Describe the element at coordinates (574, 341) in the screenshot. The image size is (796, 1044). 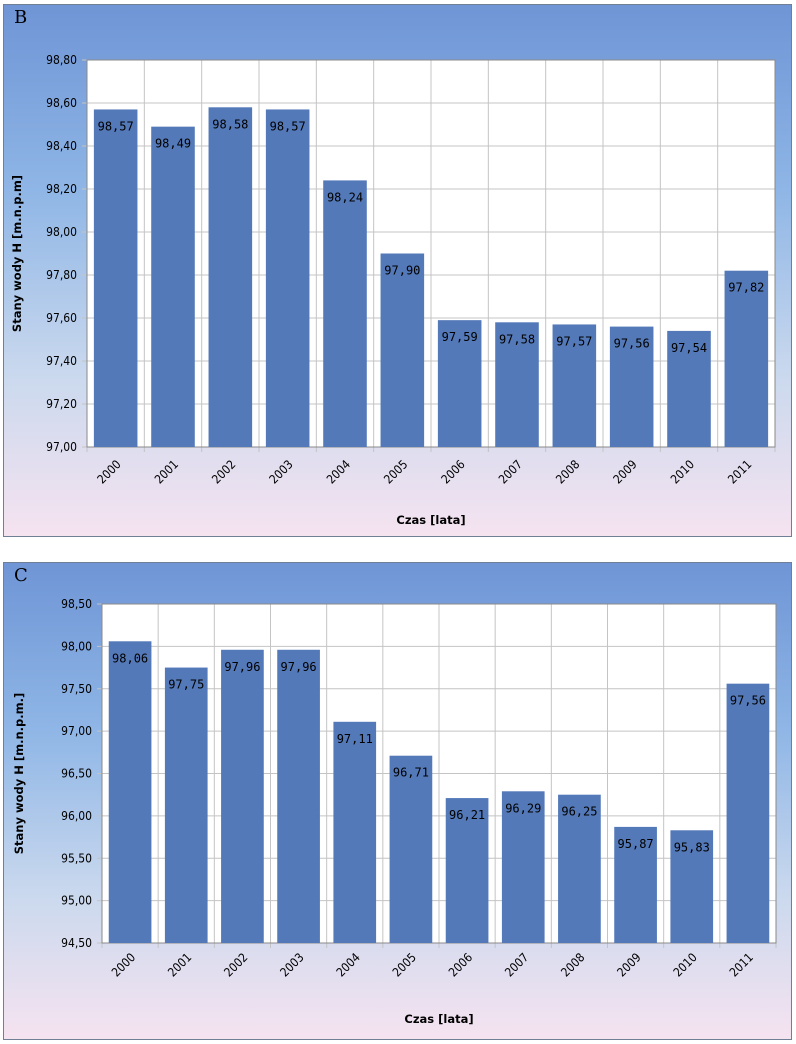
I see `data-label-2008: 97,57` at that location.